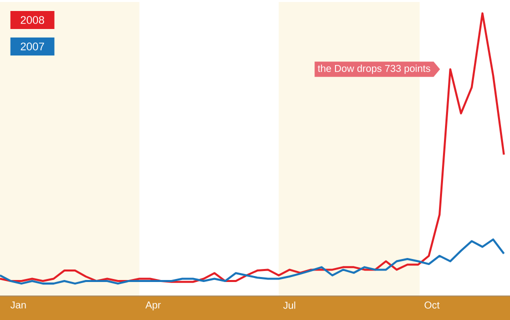 The image size is (510, 320). What do you see at coordinates (32, 20) in the screenshot?
I see `text: 2008` at bounding box center [32, 20].